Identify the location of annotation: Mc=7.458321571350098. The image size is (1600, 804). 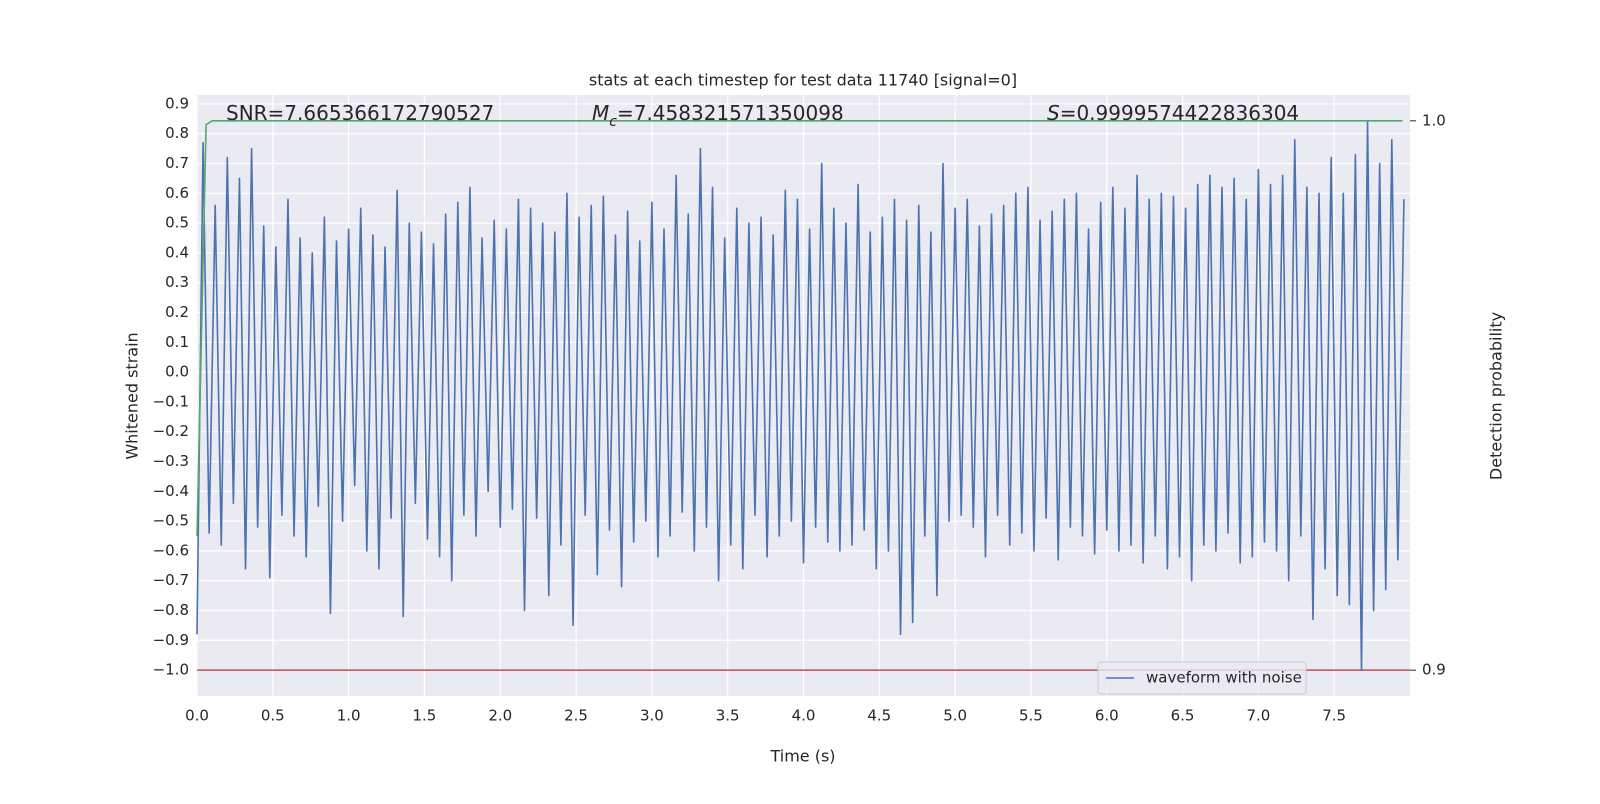
(718, 116).